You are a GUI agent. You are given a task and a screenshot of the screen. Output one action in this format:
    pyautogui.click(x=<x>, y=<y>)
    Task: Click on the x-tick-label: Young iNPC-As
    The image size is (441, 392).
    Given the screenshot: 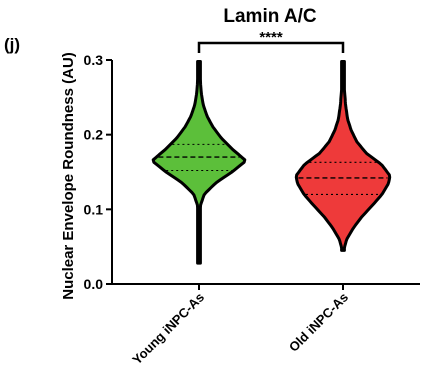 What is the action you would take?
    pyautogui.click(x=168, y=329)
    